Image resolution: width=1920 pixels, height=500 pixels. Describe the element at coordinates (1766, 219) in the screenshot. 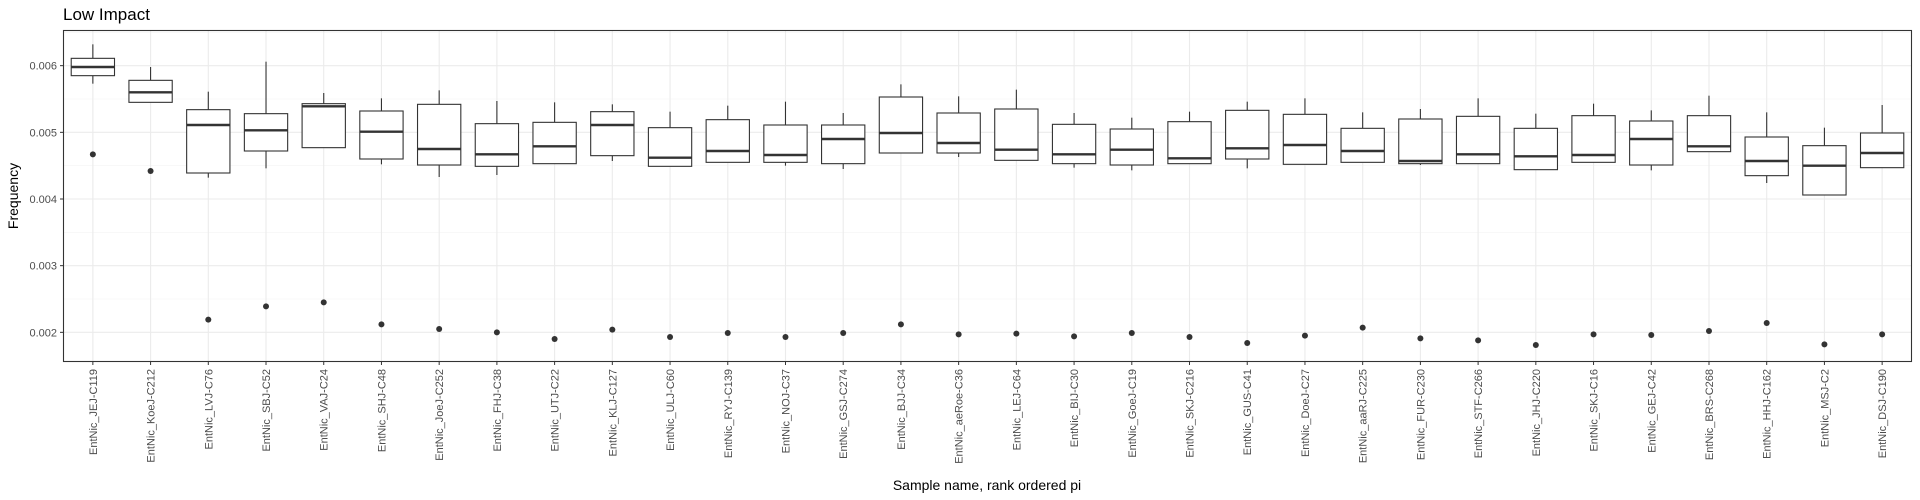

I see `boxplot-EntNic_HHJ-C162` at that location.